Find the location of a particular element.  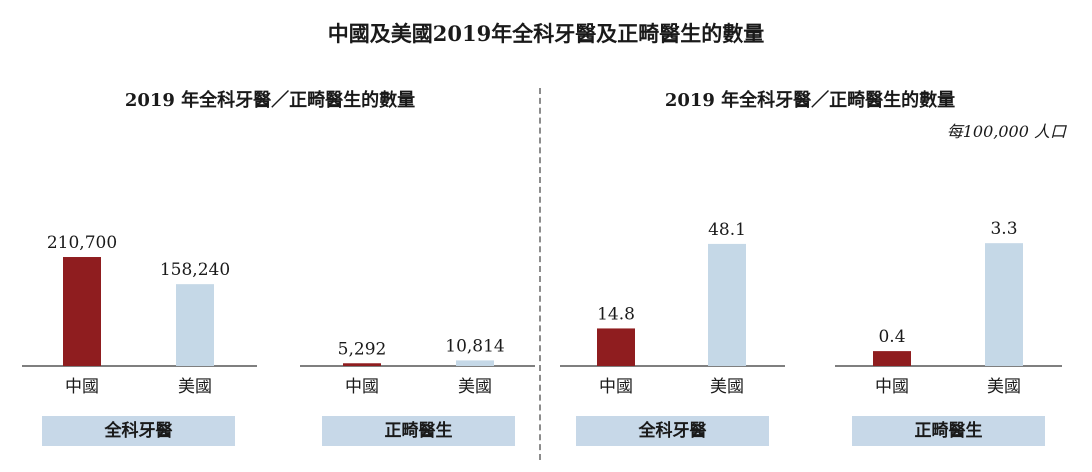

right-panel-title: 2019 年全科牙醫／正畸醫生的數量 is located at coordinates (810, 100).